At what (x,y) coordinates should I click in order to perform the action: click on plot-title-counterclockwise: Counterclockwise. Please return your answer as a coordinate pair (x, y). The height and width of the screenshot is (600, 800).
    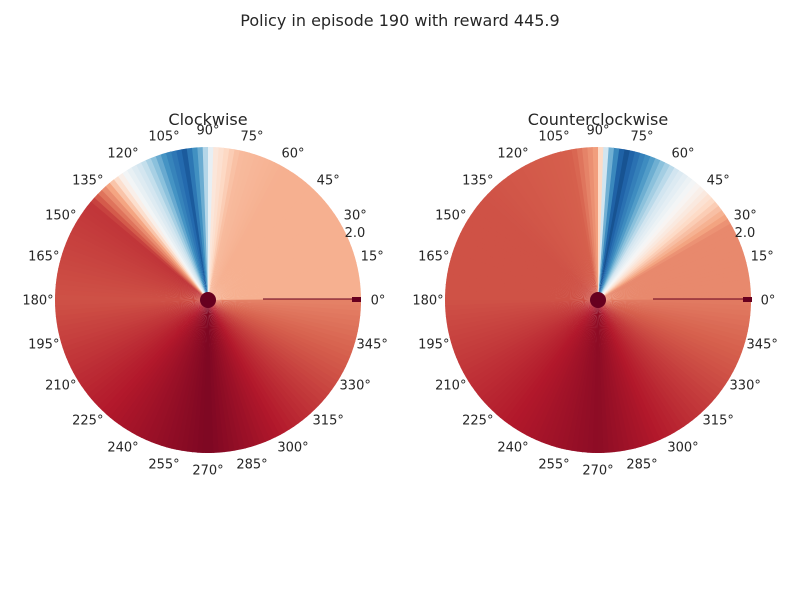
    Looking at the image, I should click on (598, 119).